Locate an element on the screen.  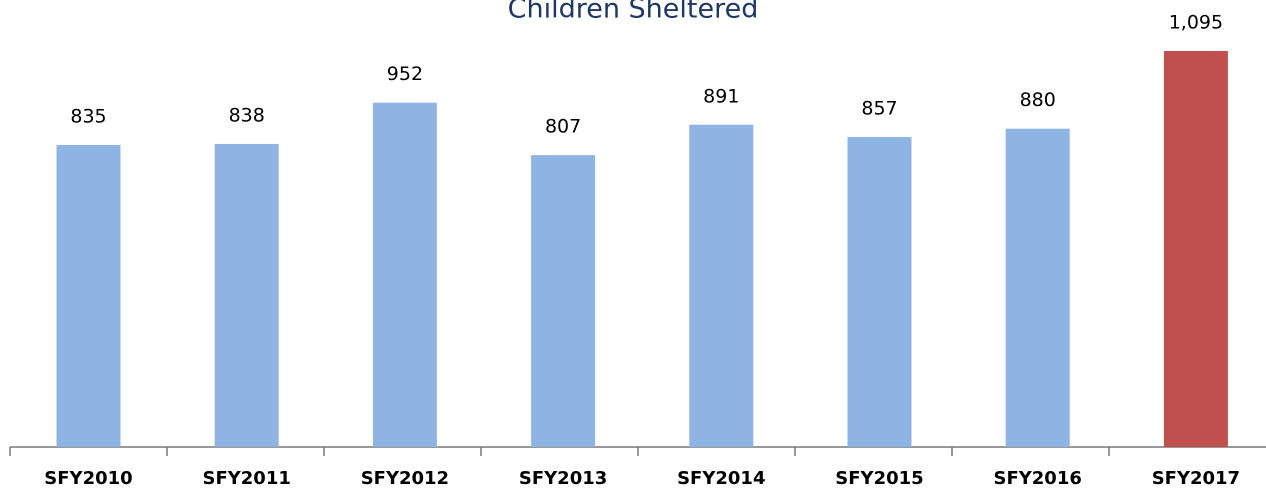
chart-title: Children Sheltered is located at coordinates (633, 12).